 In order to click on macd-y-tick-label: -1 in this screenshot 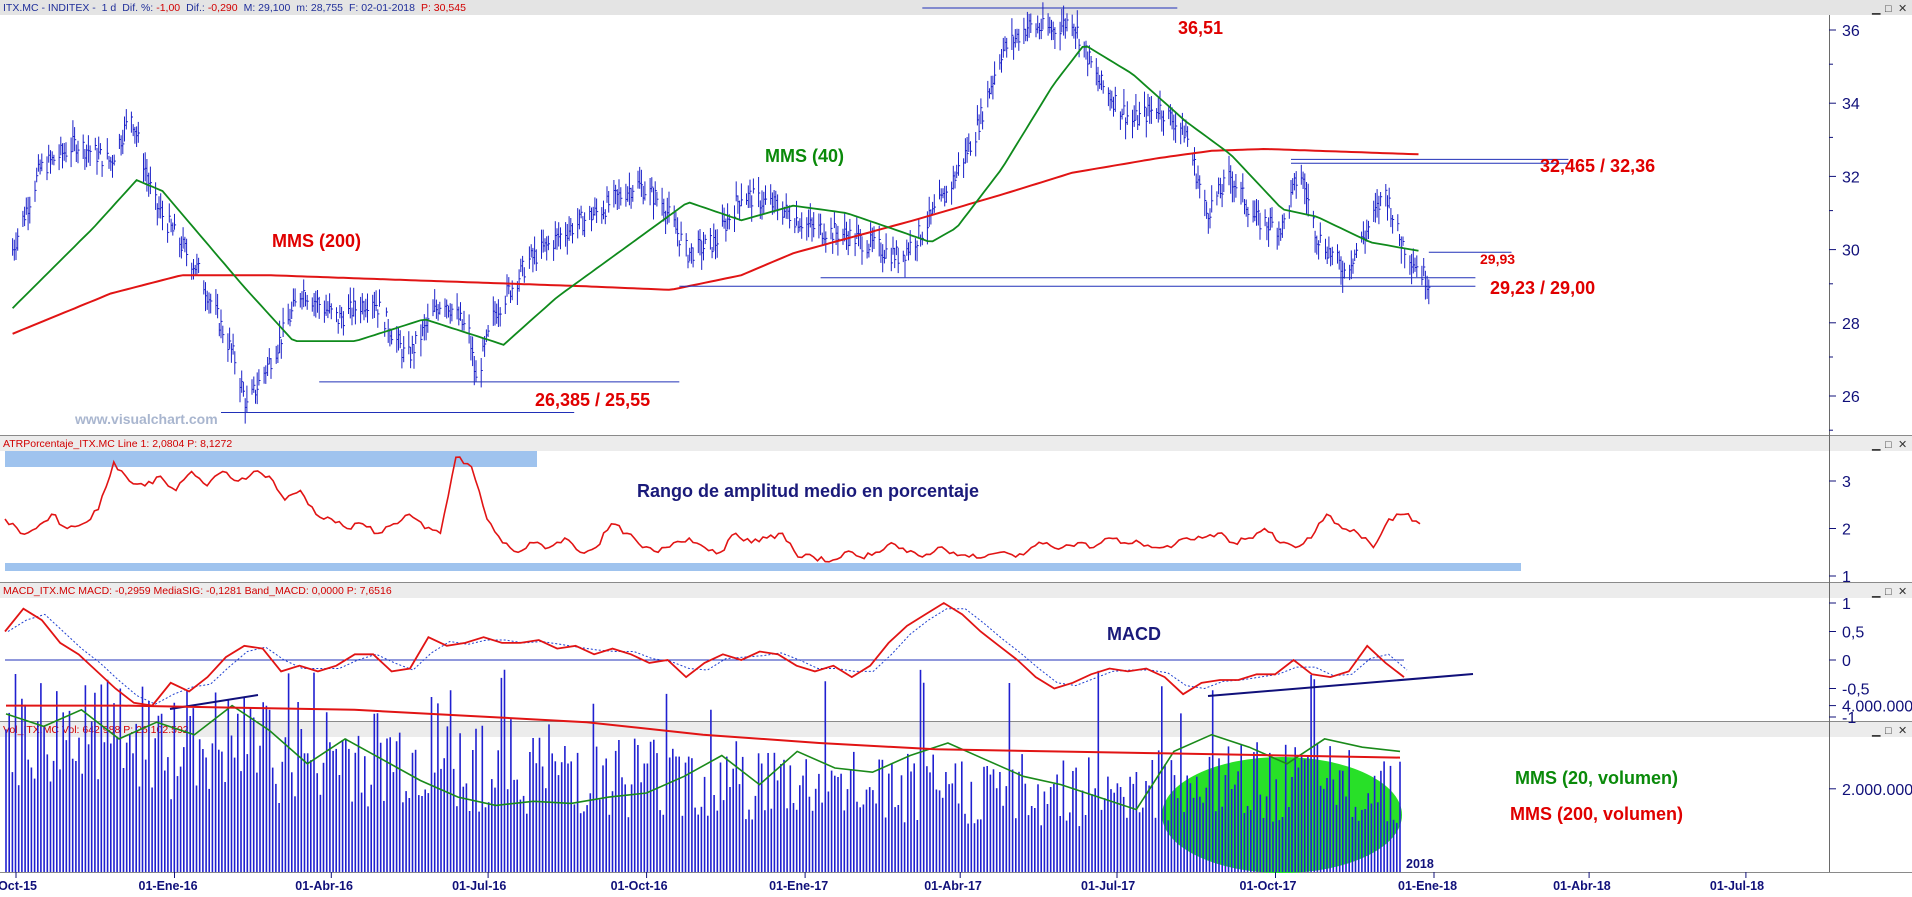, I will do `click(1849, 718)`.